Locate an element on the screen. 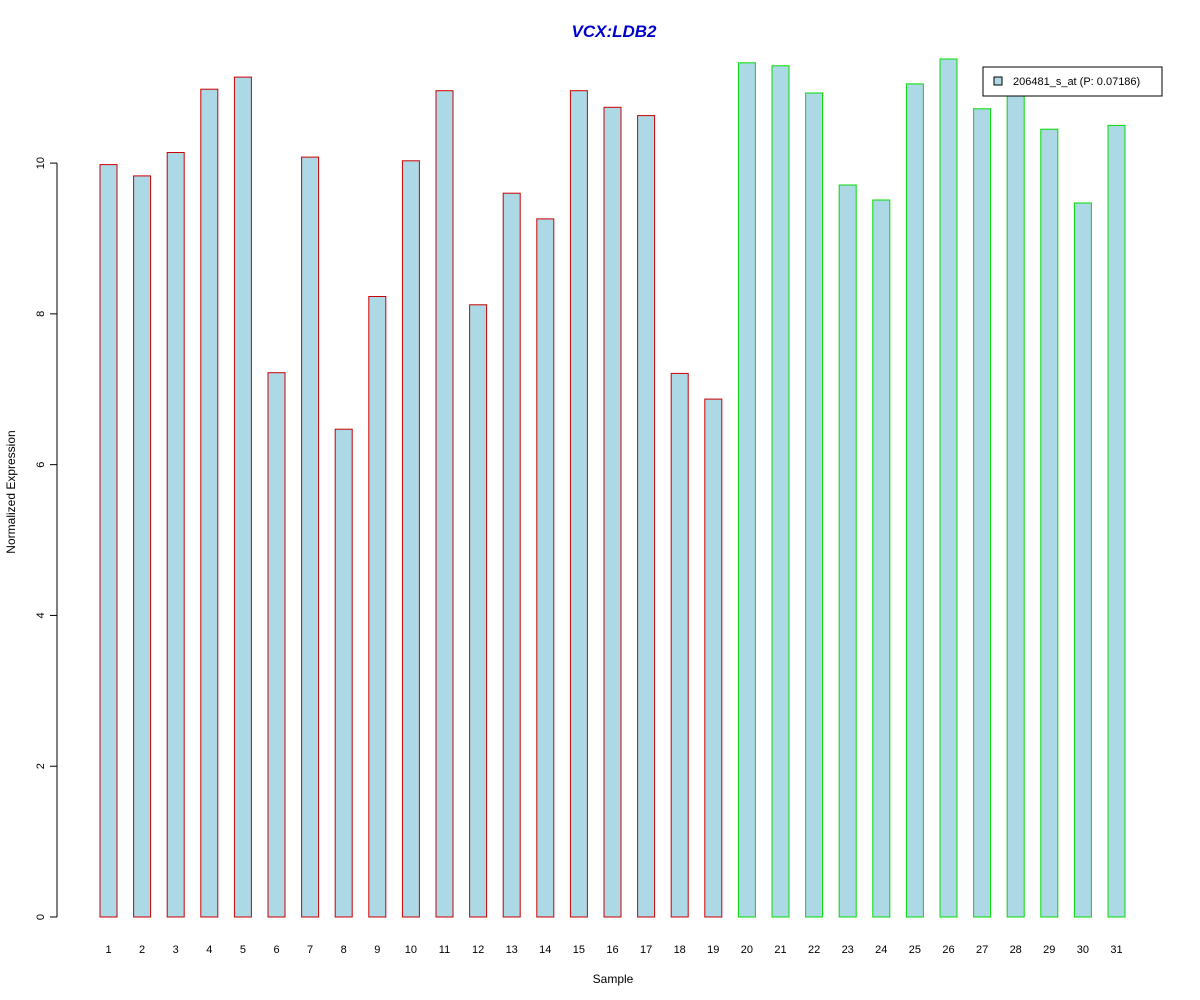  x-tick-label: 21 is located at coordinates (780, 950).